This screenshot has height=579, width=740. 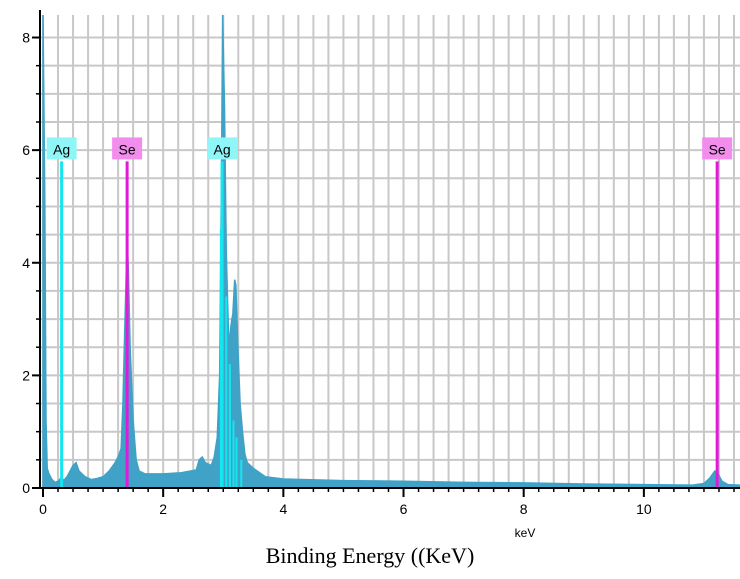 I want to click on y-tick-label: 0, so click(x=26, y=488).